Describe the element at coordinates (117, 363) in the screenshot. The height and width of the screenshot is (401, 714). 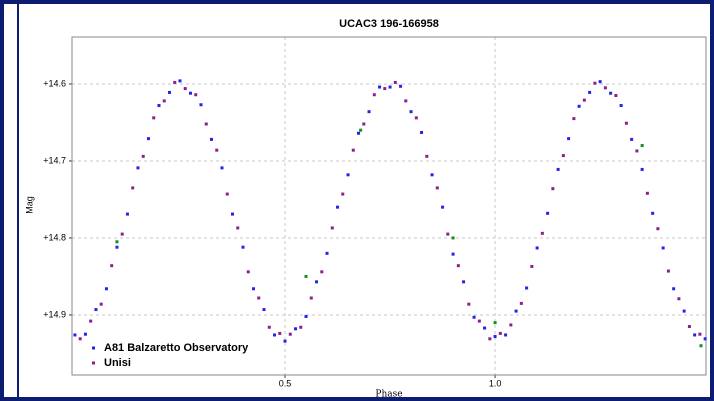
I see `legend-label: Unisi` at that location.